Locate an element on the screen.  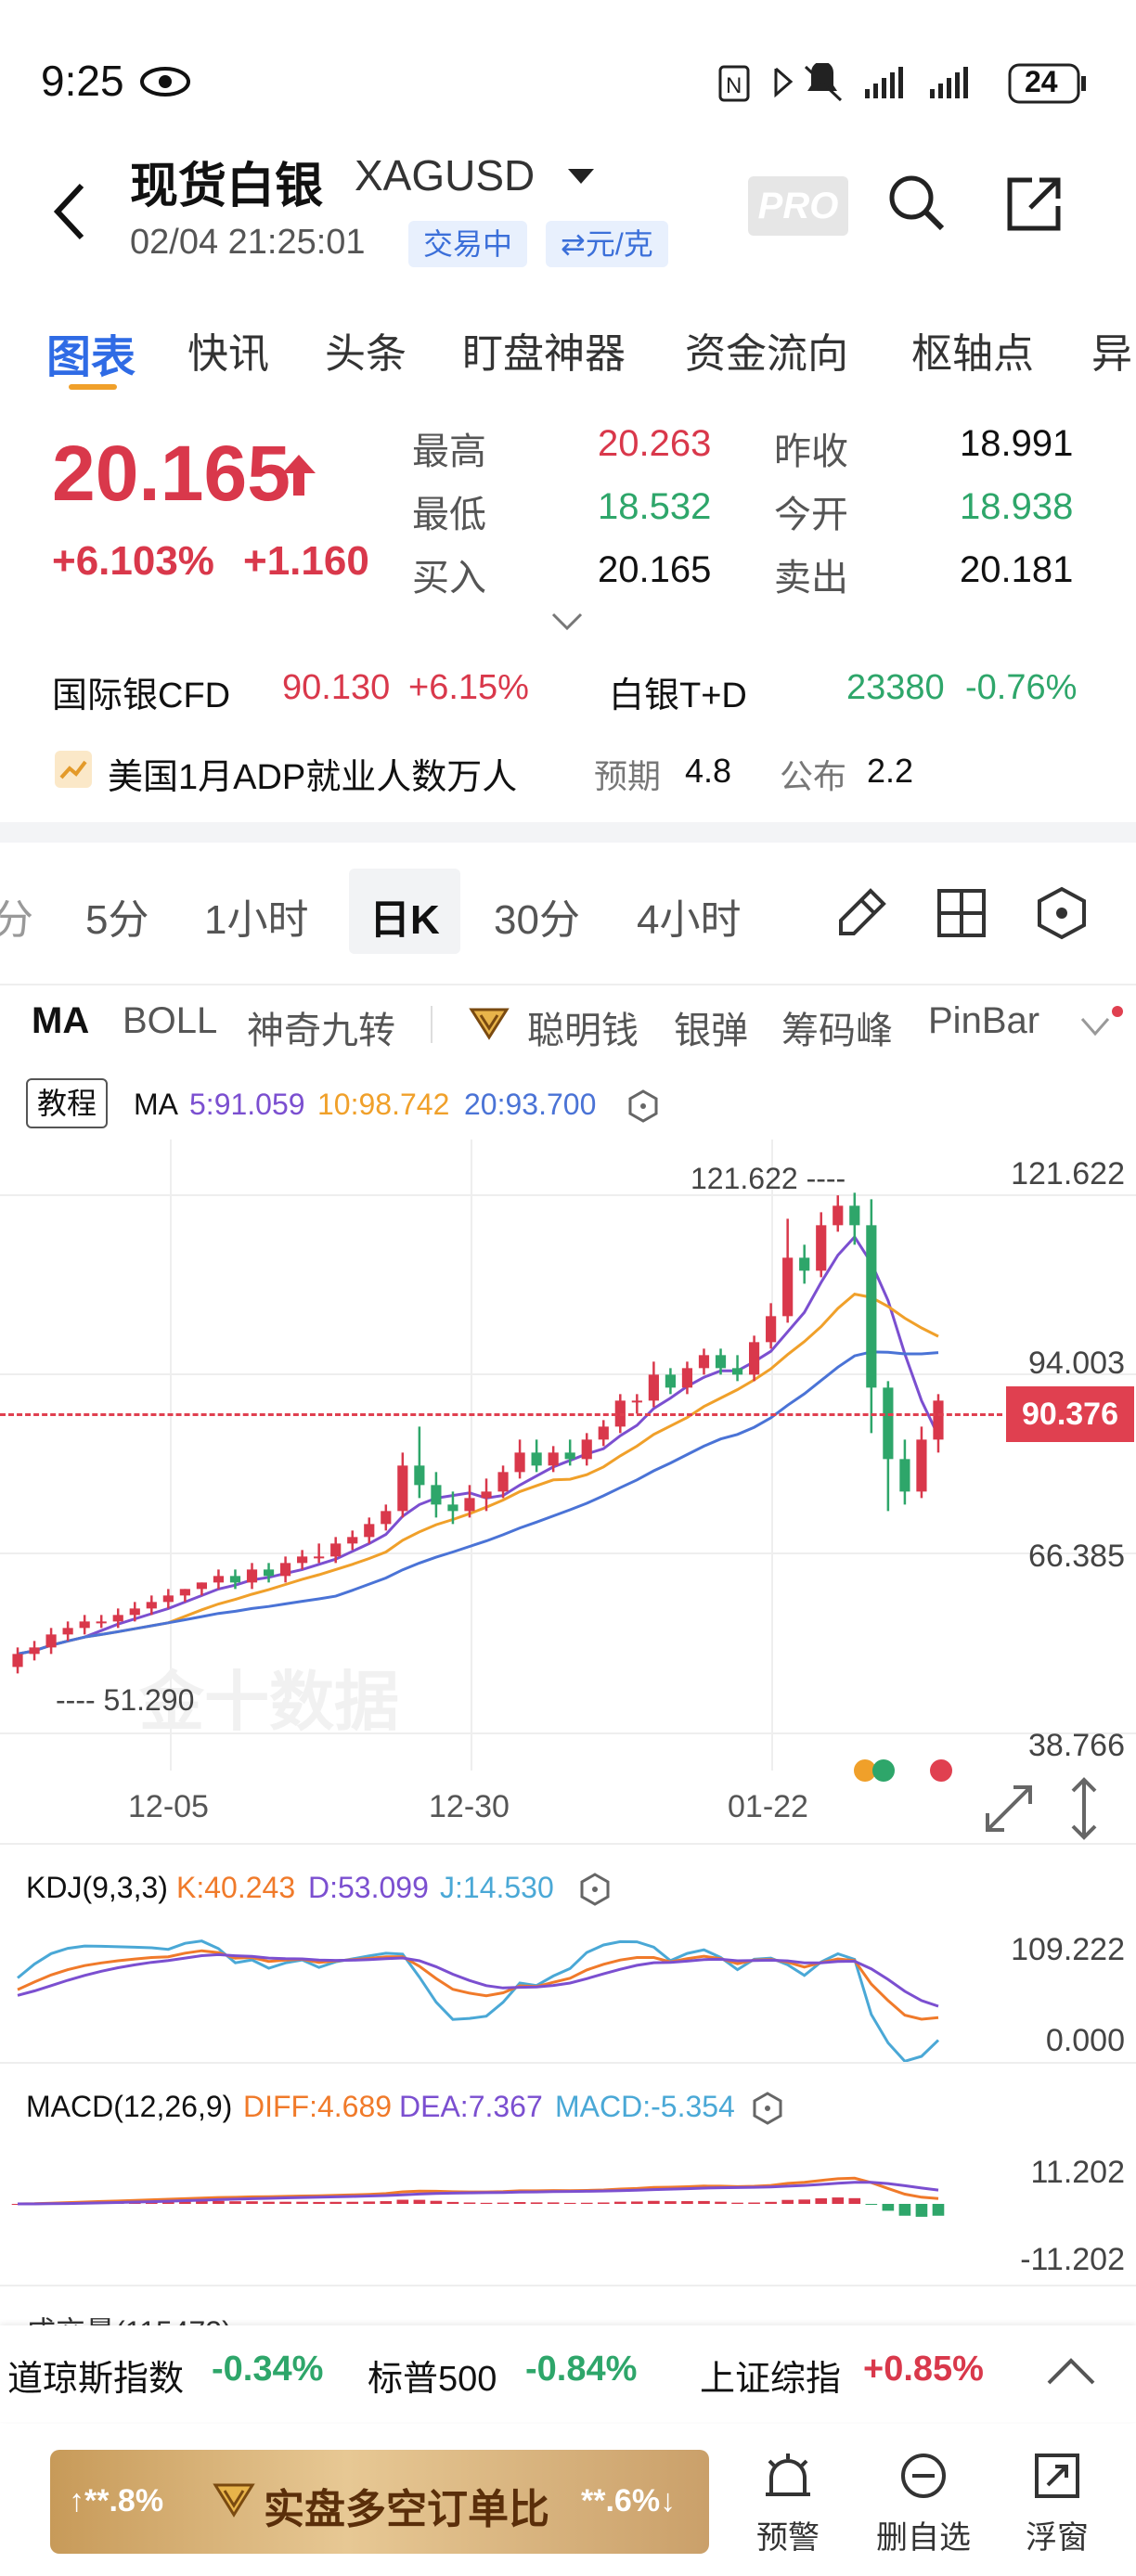
ma20-value: 20:93.700 is located at coordinates (530, 1104).